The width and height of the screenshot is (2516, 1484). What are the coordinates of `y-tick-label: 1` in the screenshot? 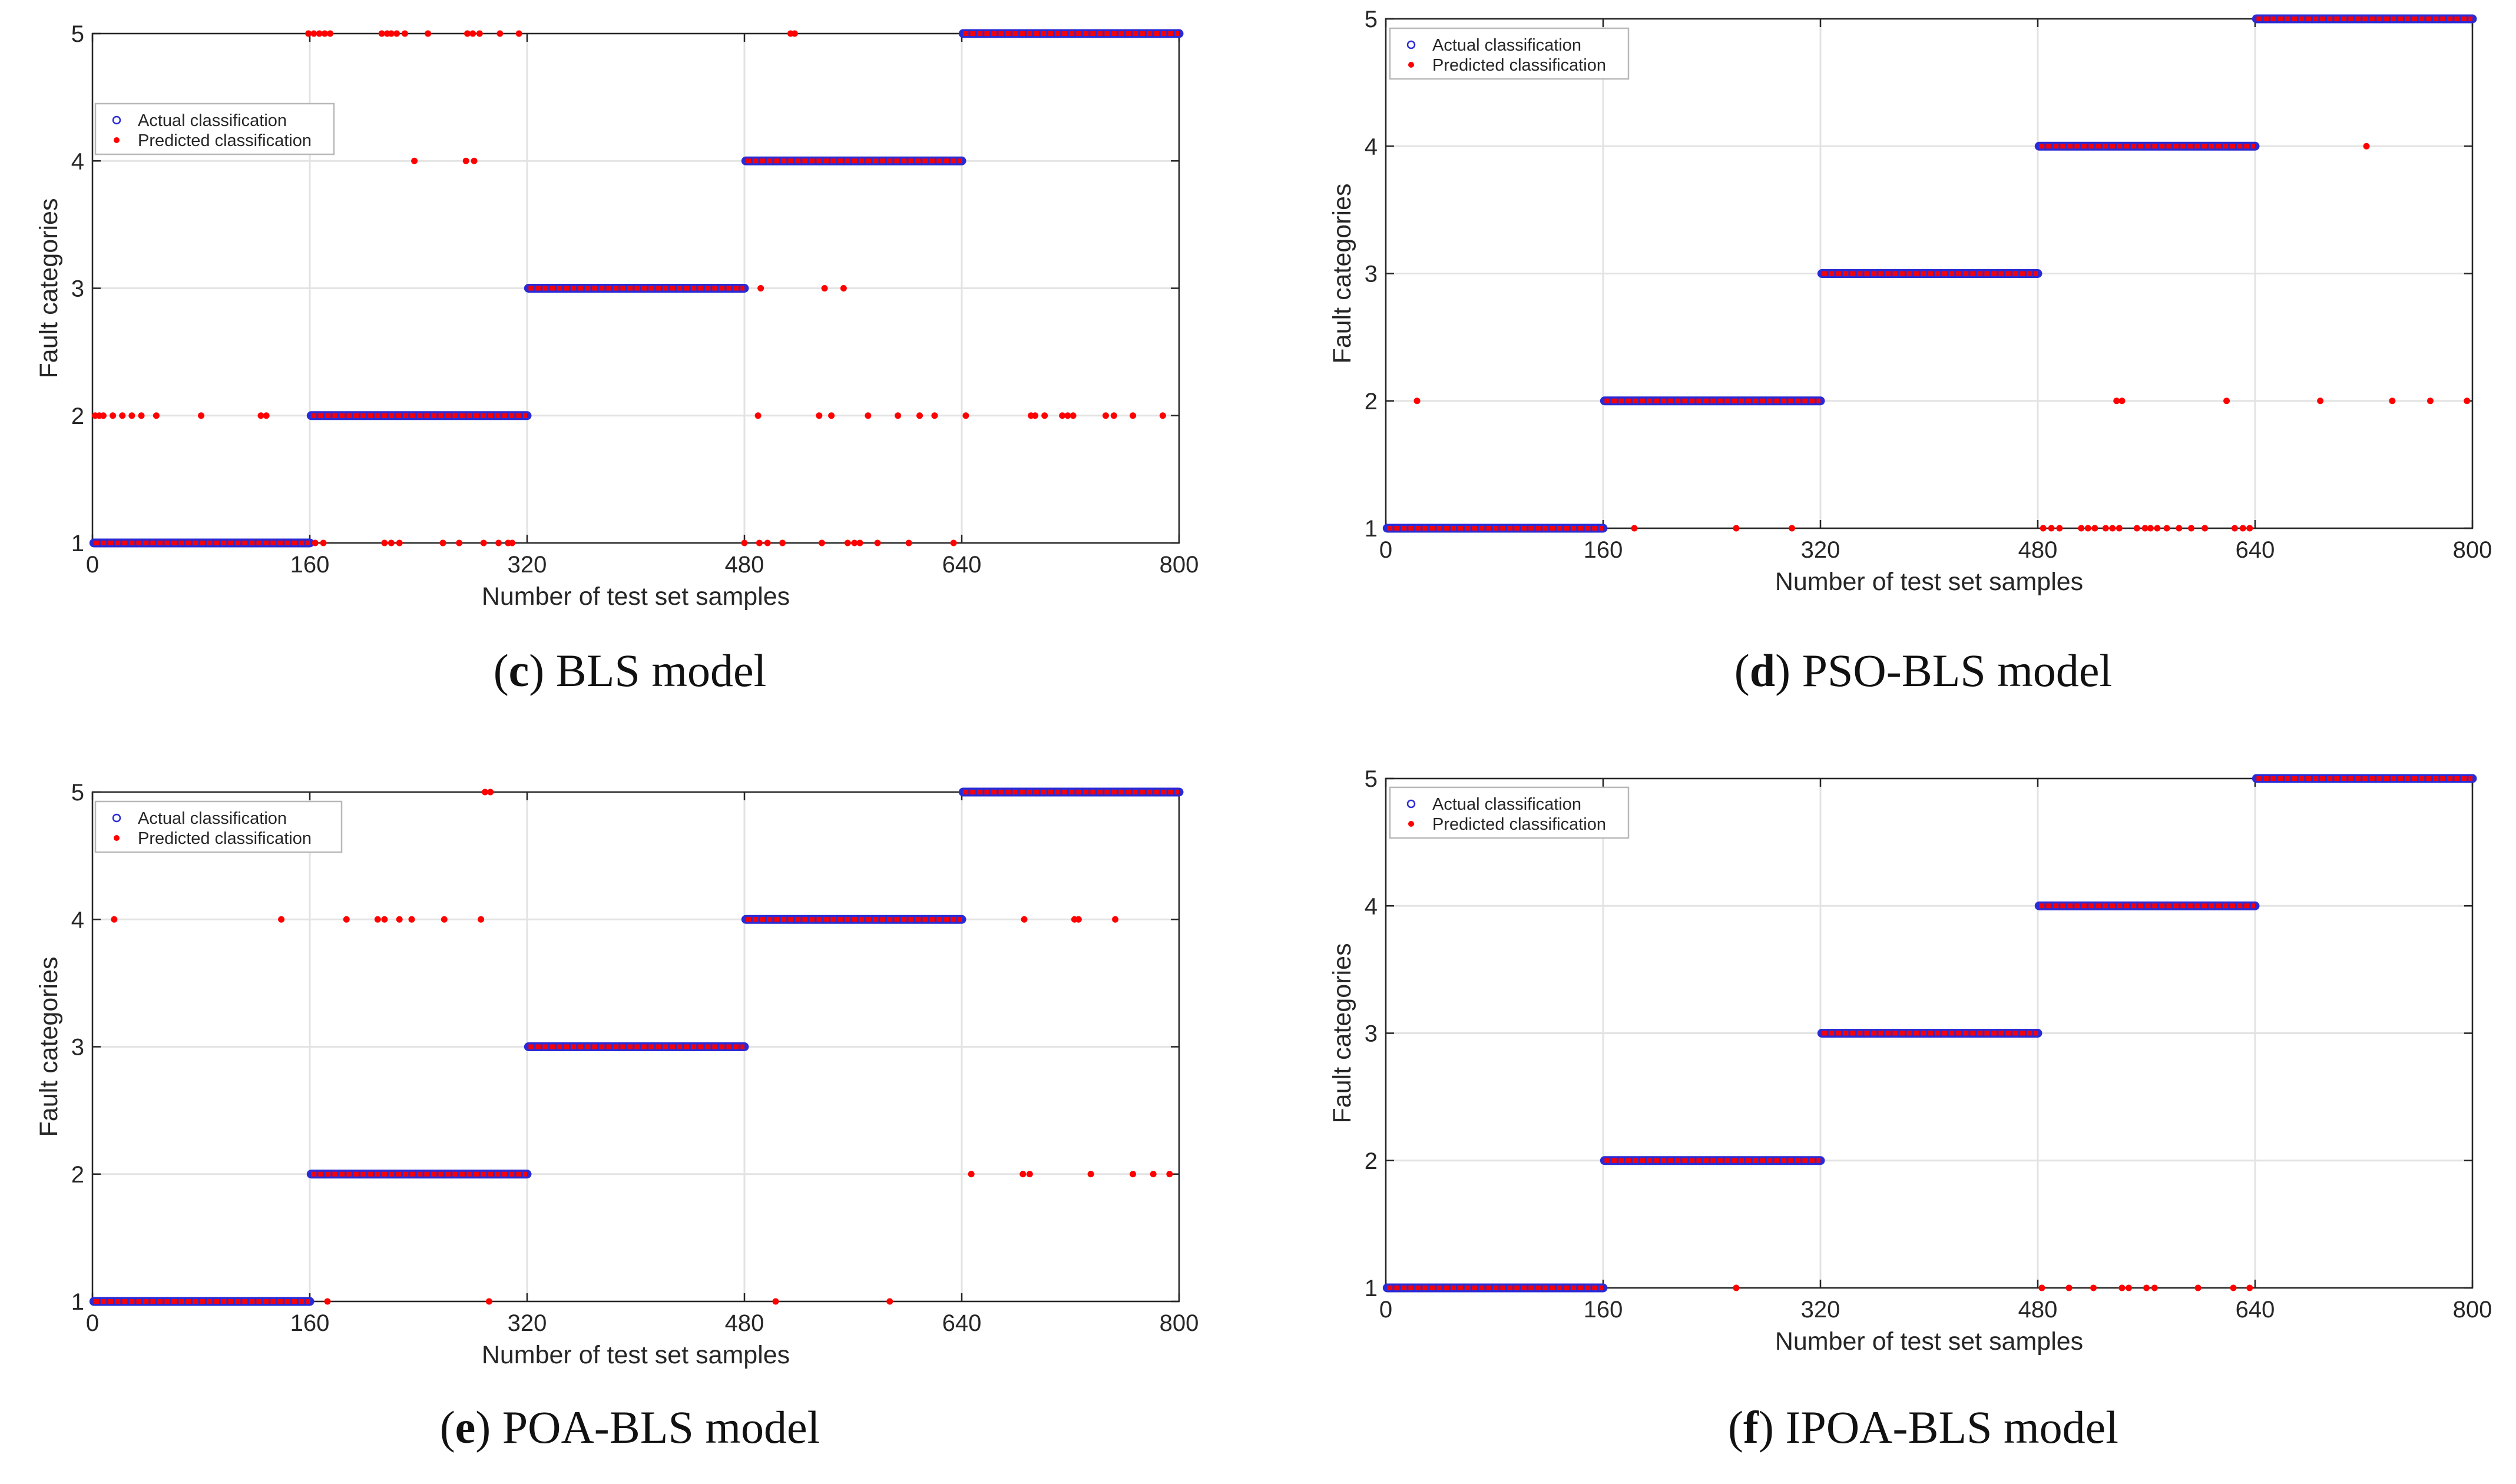 It's located at (77, 544).